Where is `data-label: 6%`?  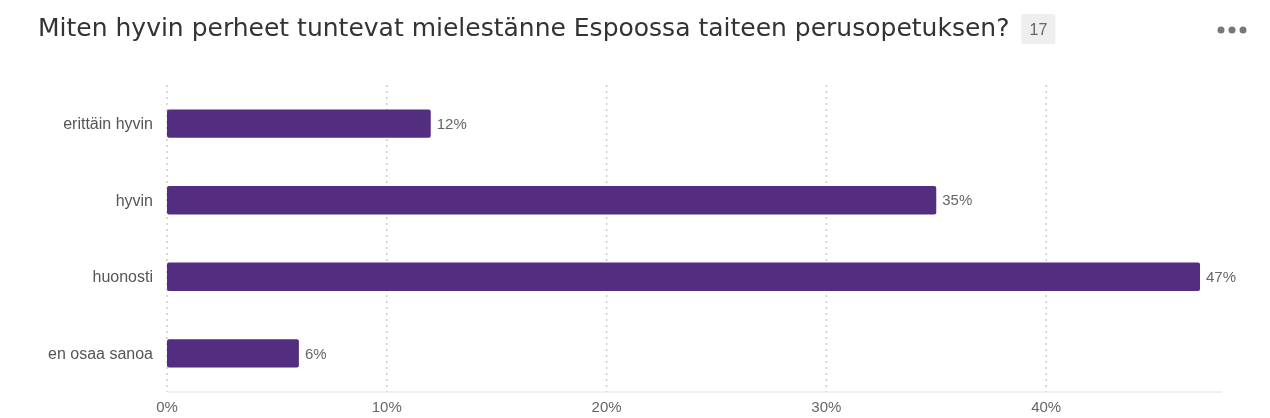 data-label: 6% is located at coordinates (315, 353).